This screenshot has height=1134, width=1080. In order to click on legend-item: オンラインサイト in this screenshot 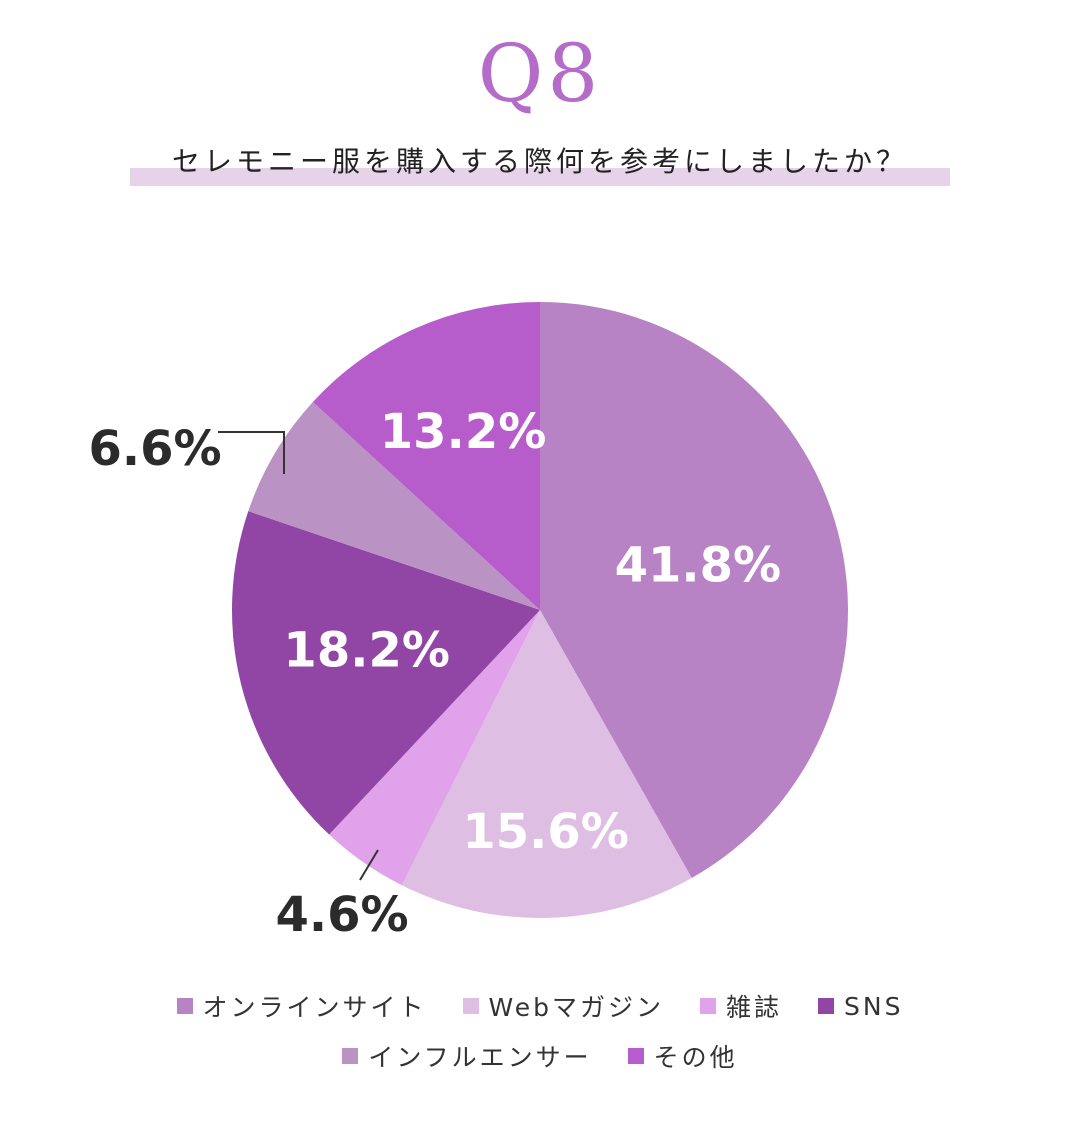, I will do `click(301, 1006)`.